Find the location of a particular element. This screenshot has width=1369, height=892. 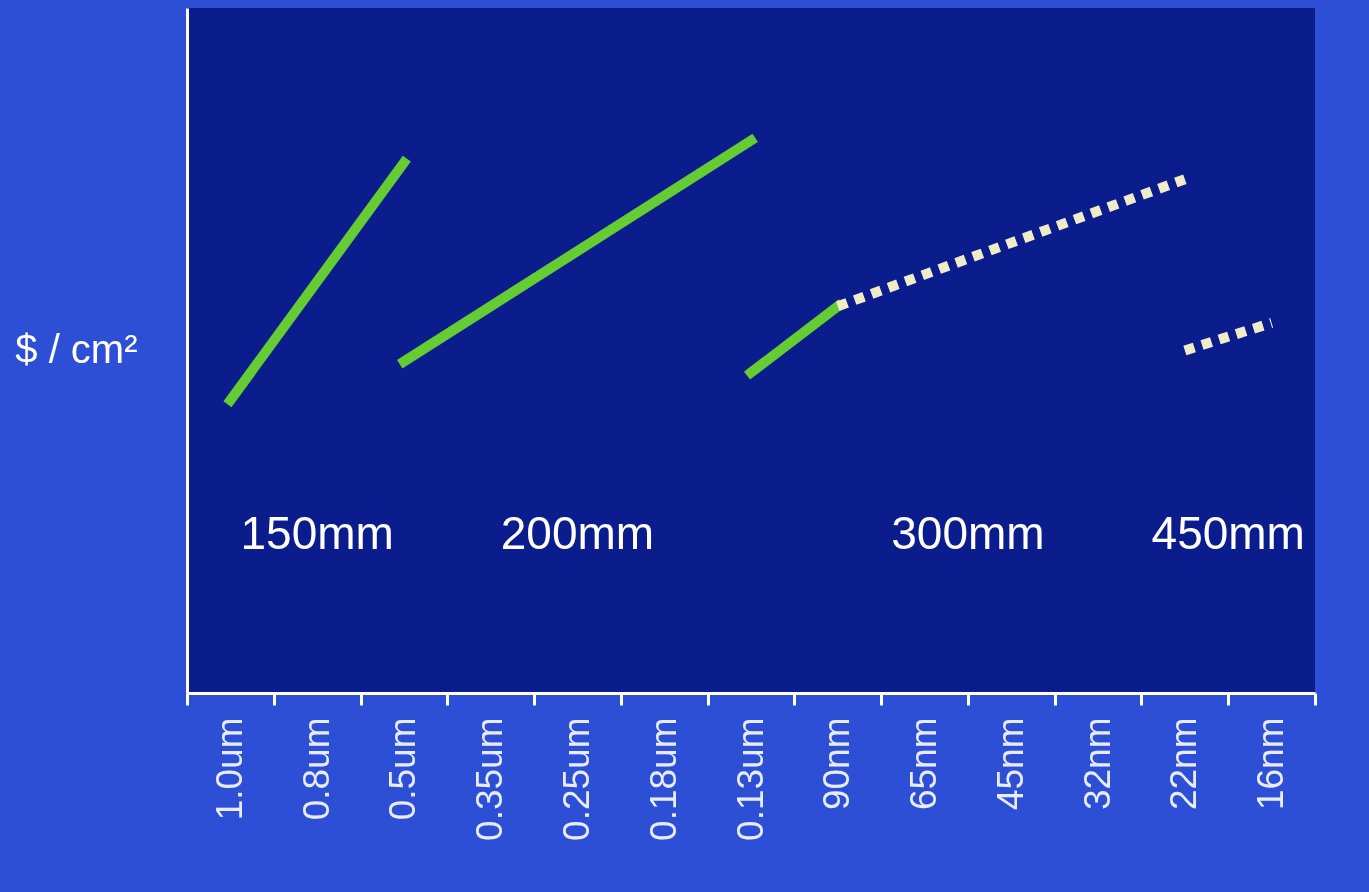

x-tick-label: 0.8um is located at coordinates (316, 769).